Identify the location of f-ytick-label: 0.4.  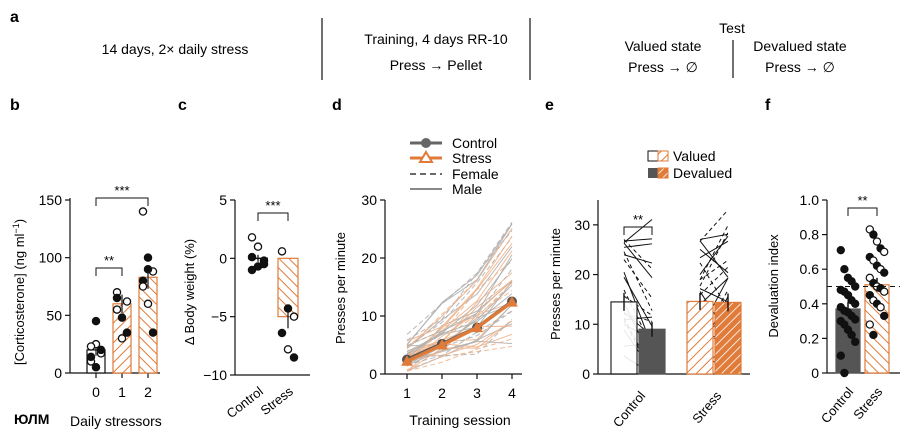
(810, 304).